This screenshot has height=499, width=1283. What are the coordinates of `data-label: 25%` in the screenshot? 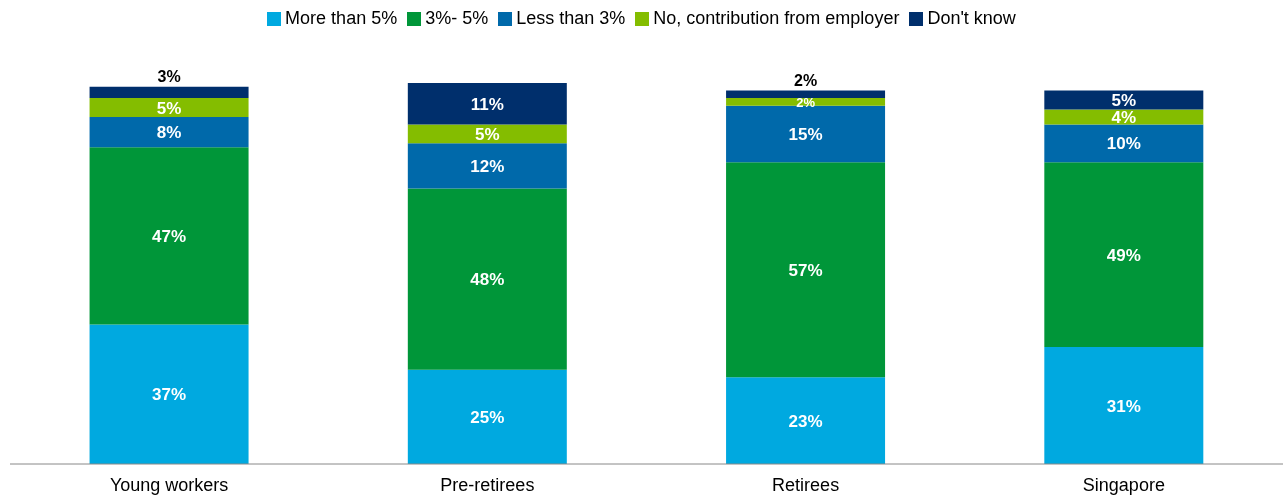 It's located at (487, 417).